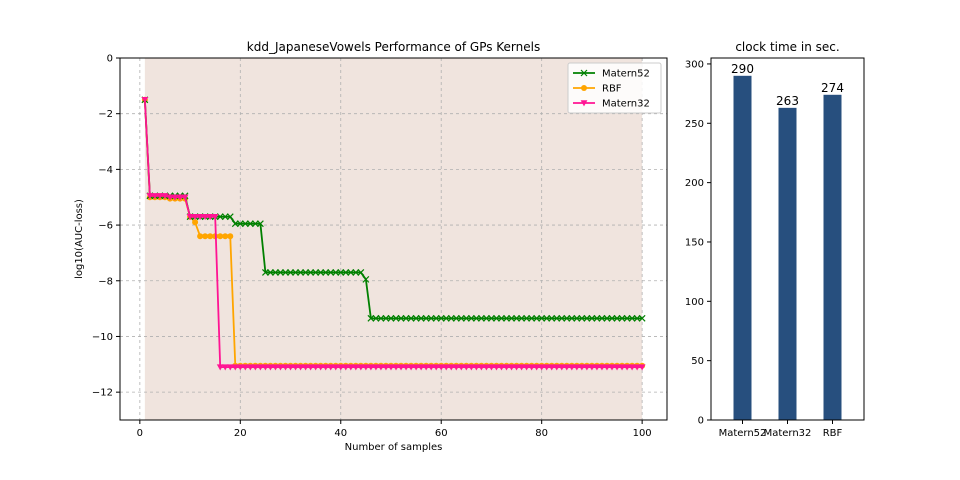 This screenshot has width=960, height=480. Describe the element at coordinates (642, 433) in the screenshot. I see `x-tick-label: 100` at that location.